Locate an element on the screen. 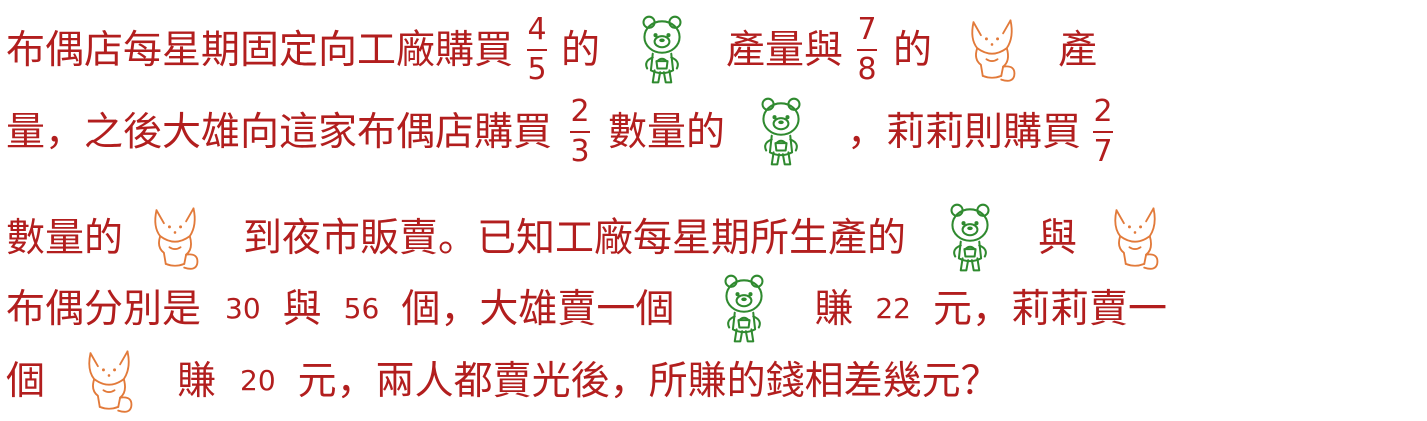 This screenshot has width=1427, height=421. fraction-four-fifths: 4 5 is located at coordinates (537, 49).